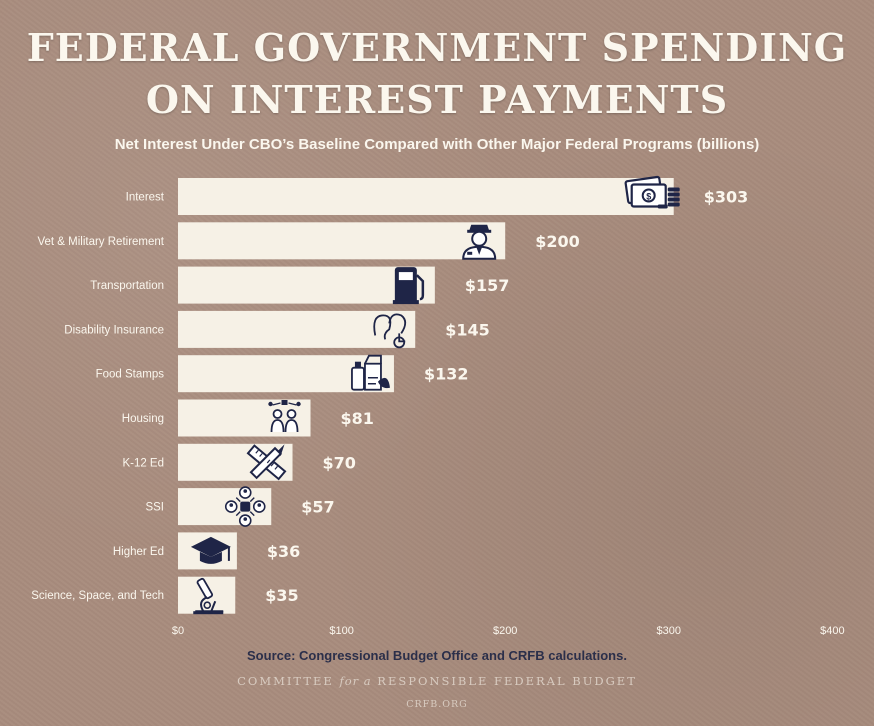 The width and height of the screenshot is (874, 726). What do you see at coordinates (284, 416) in the screenshot?
I see `family-housing-icon` at bounding box center [284, 416].